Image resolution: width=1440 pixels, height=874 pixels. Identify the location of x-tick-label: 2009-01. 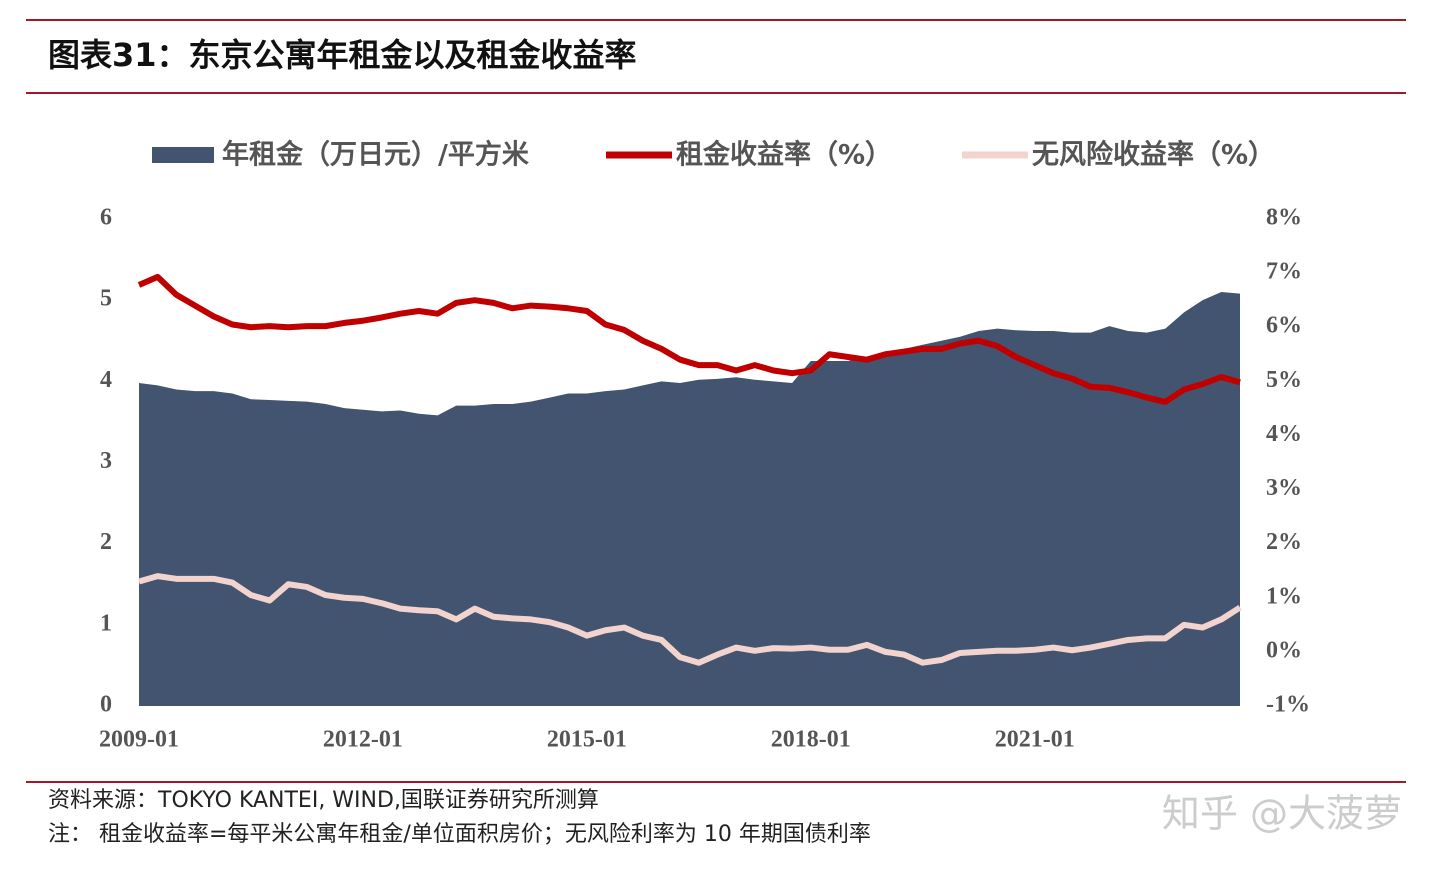
(139, 740).